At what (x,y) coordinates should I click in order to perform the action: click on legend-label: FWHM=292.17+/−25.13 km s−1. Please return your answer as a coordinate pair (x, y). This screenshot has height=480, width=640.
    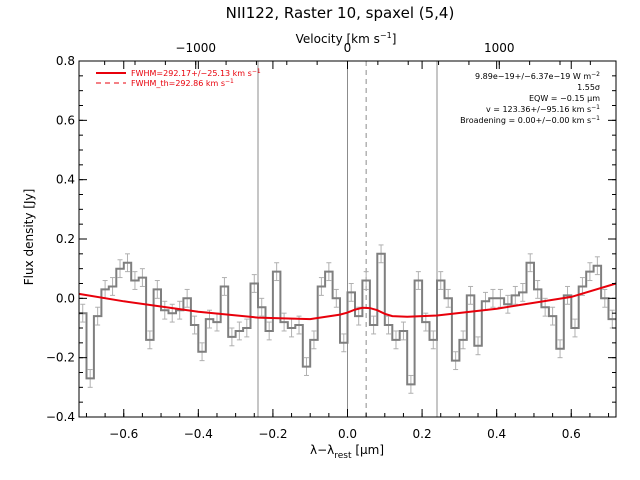
    Looking at the image, I should click on (196, 73).